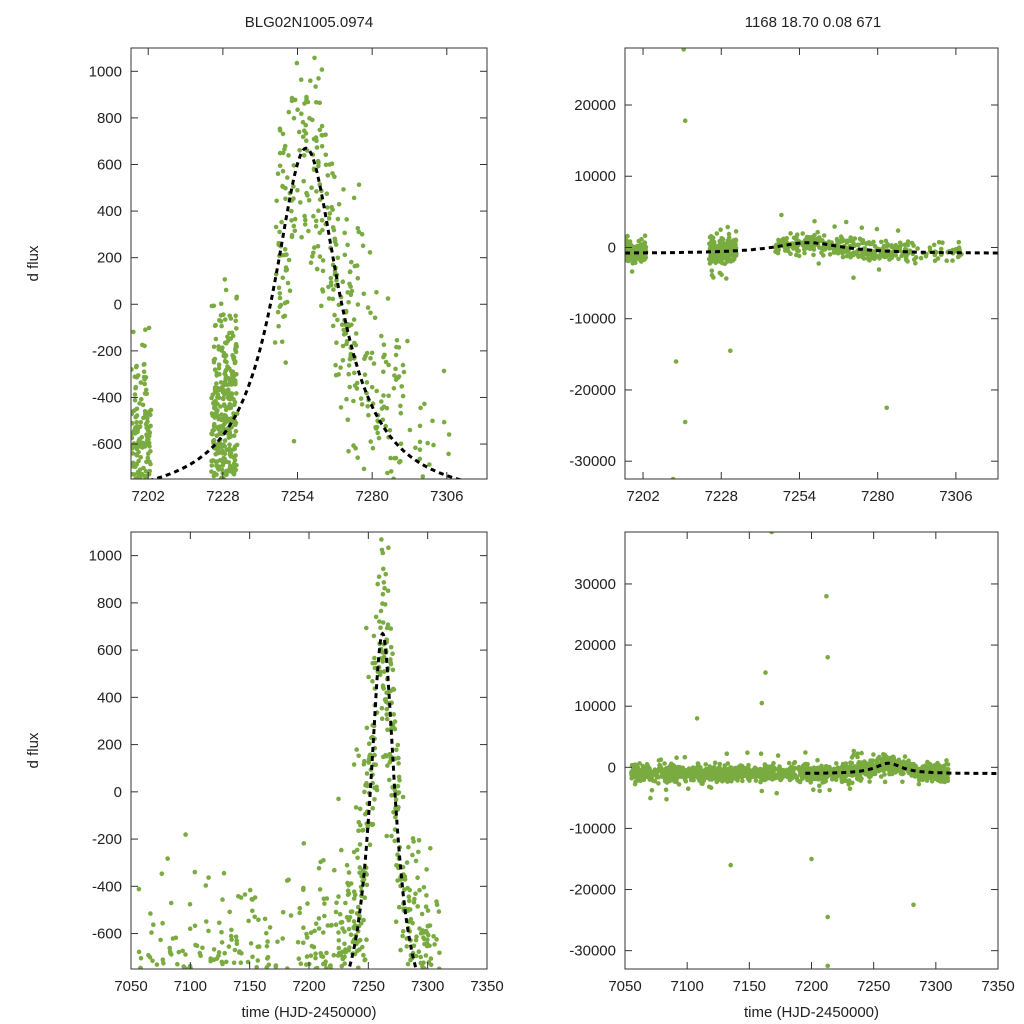 The image size is (1024, 1024). Describe the element at coordinates (308, 986) in the screenshot. I see `x-tick-label: 7200` at that location.